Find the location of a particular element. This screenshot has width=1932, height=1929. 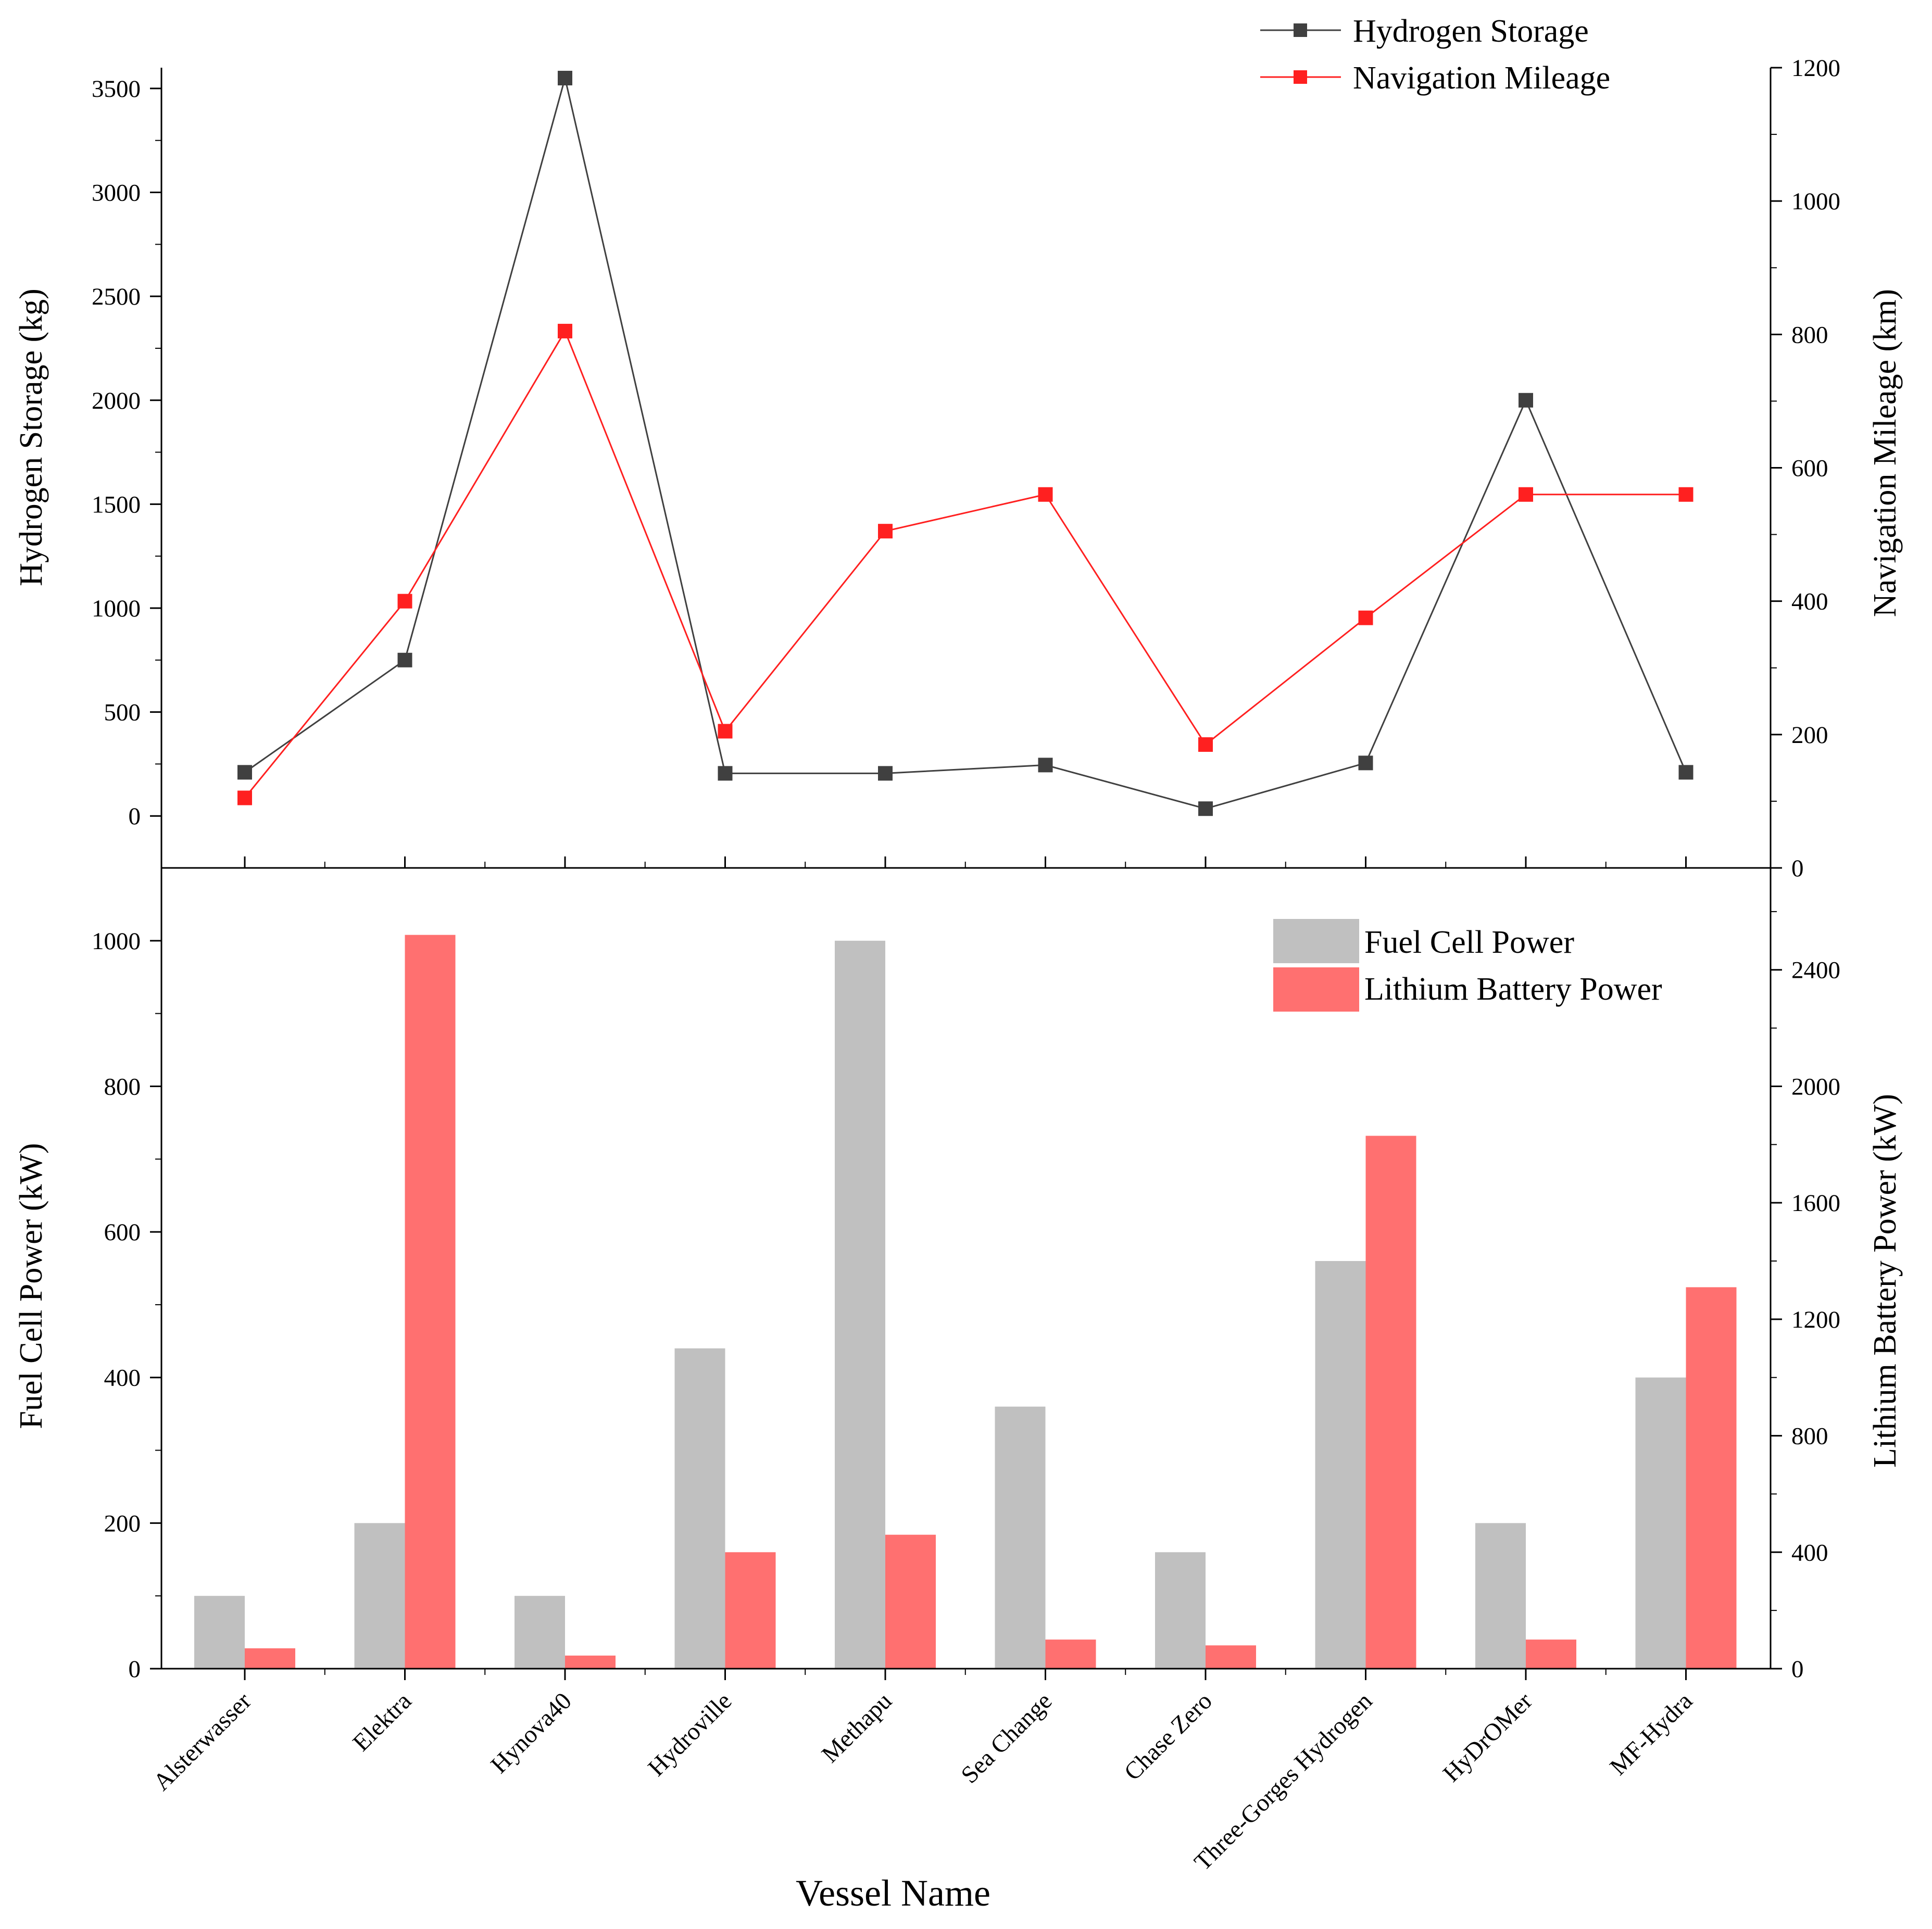

point-navigation-mileage-sea-change is located at coordinates (1045, 494).